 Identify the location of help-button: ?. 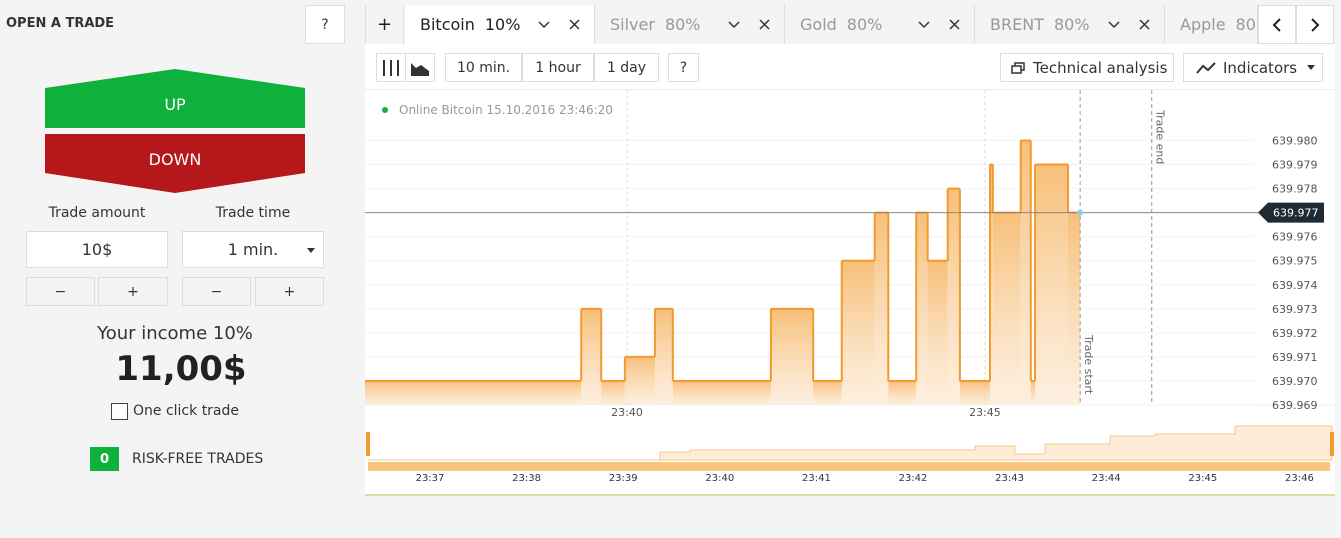
(325, 24).